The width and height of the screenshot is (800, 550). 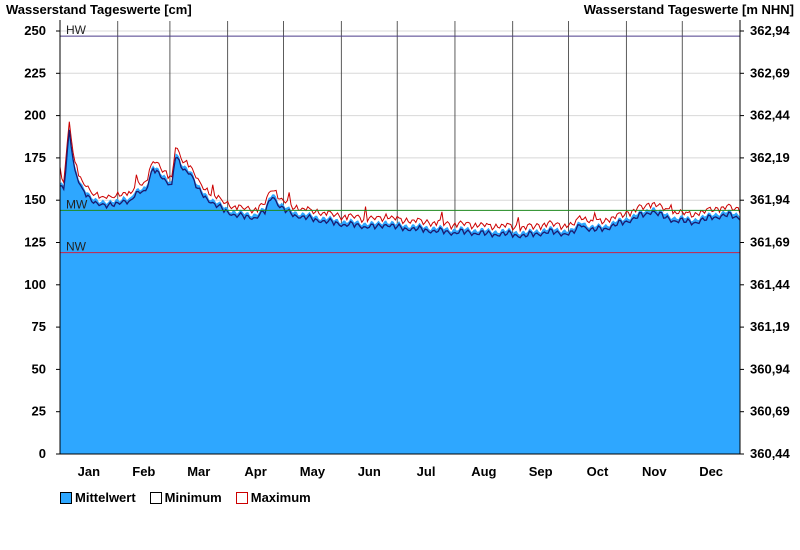 I want to click on legend-label-max: Maximum, so click(x=280, y=497).